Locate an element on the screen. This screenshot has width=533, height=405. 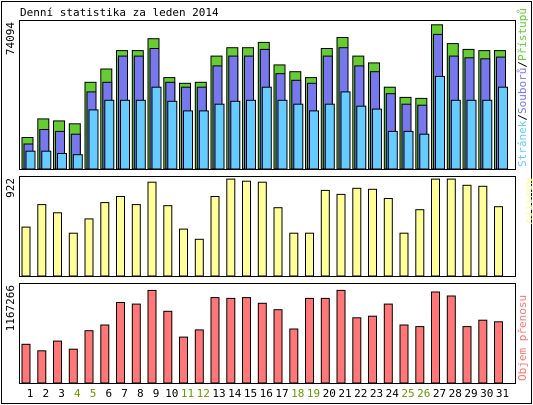
x-label-day-16: 16 is located at coordinates (266, 393).